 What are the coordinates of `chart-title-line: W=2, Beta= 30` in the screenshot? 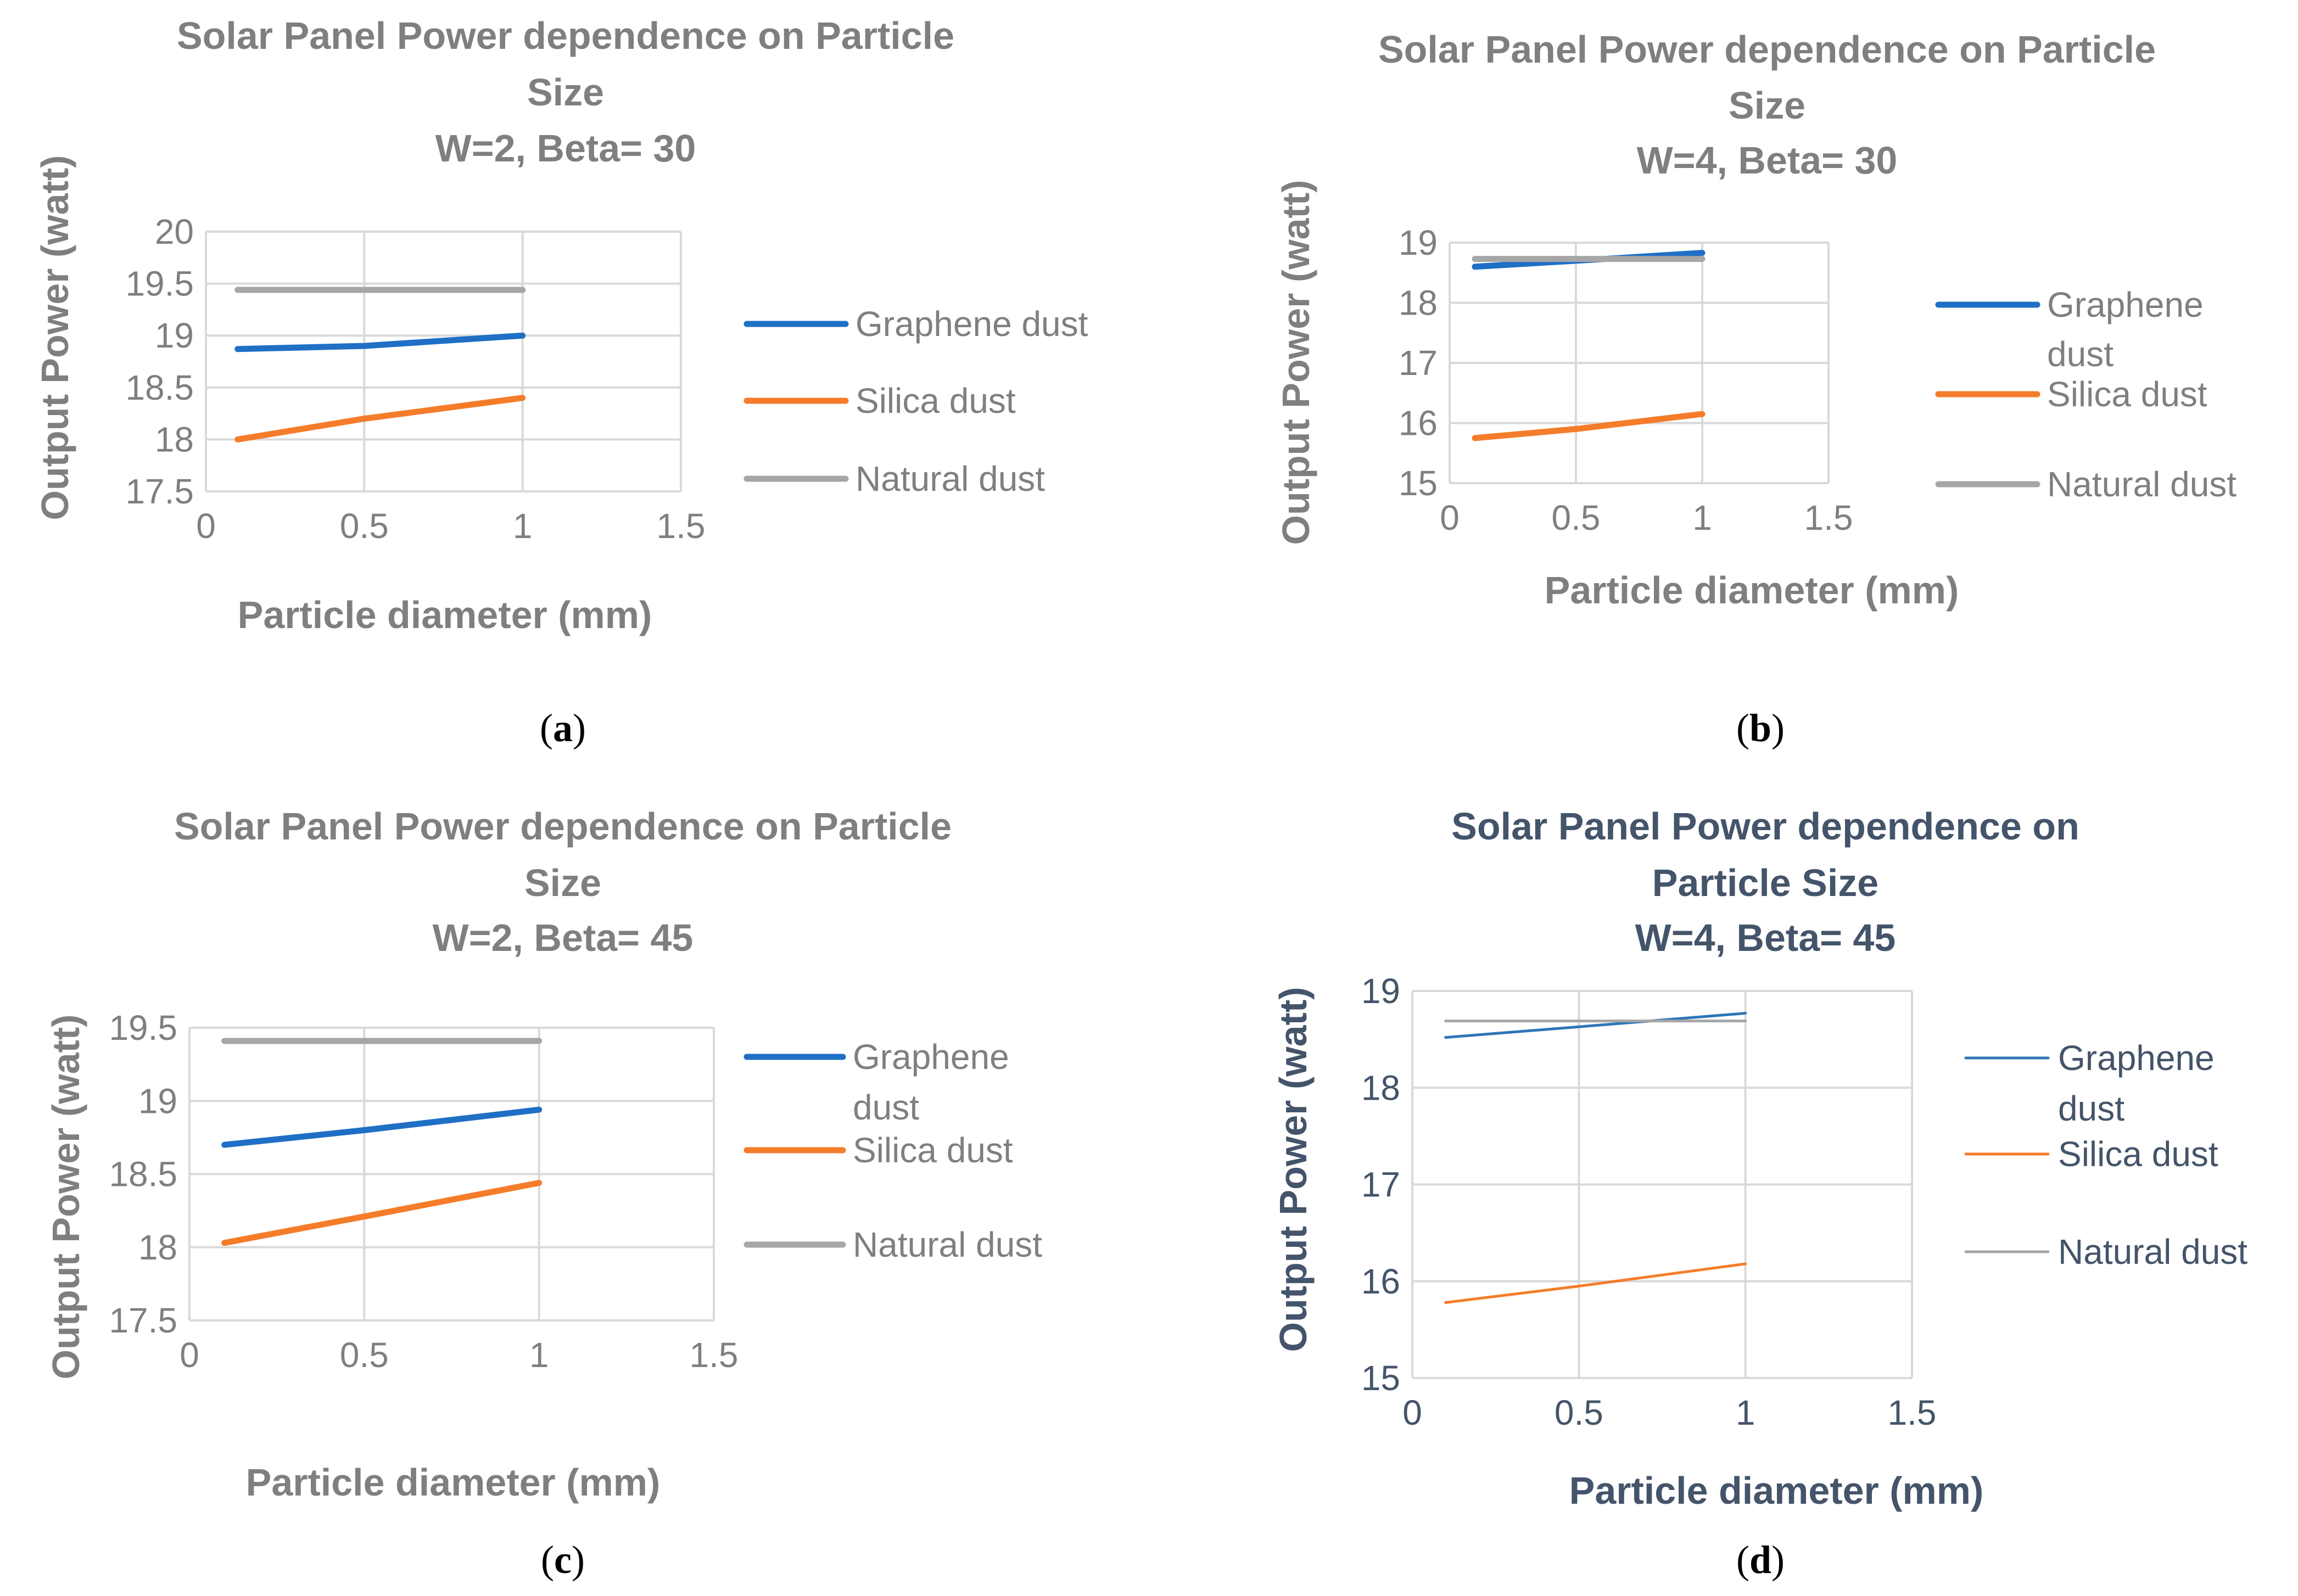 It's located at (565, 148).